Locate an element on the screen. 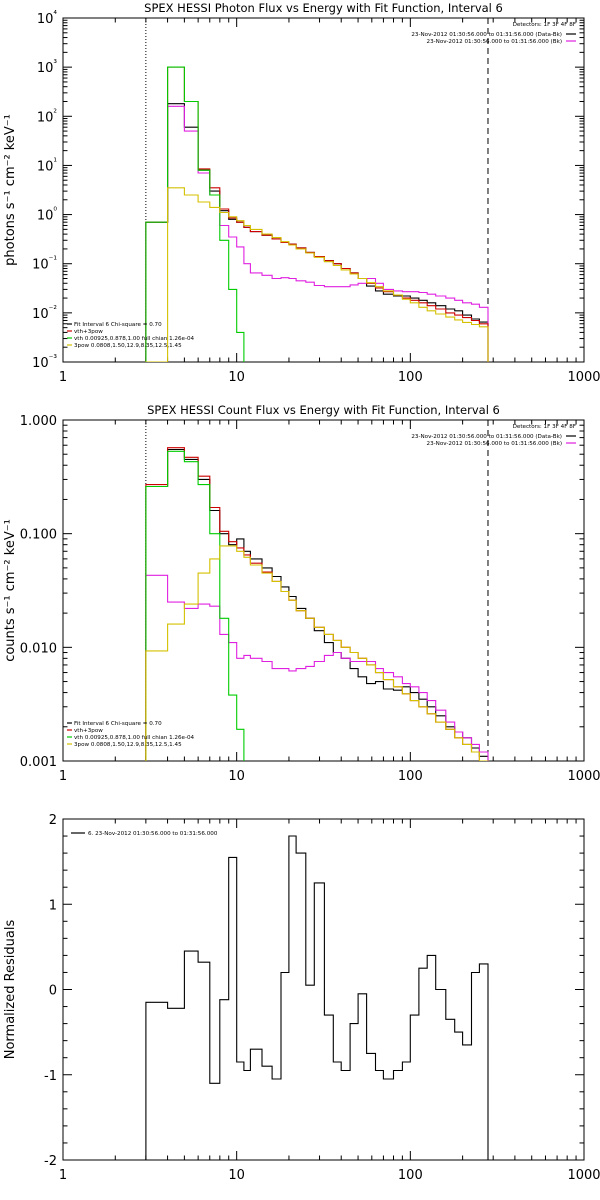 This screenshot has width=600, height=1200. y-tick-label: 1.000 is located at coordinates (38, 421).